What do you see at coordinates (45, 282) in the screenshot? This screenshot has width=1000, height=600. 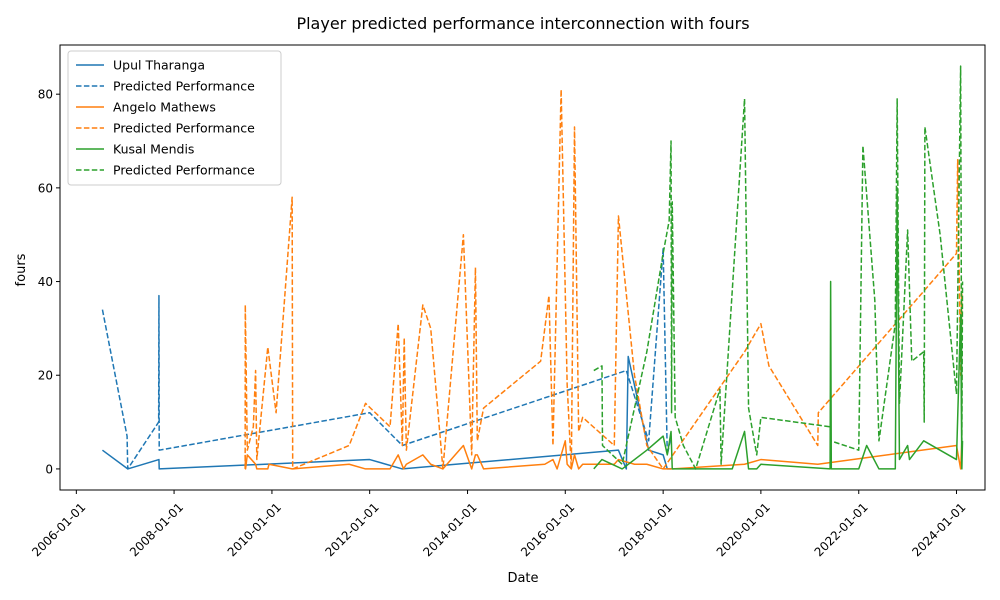 I see `y-tick-label: 40` at bounding box center [45, 282].